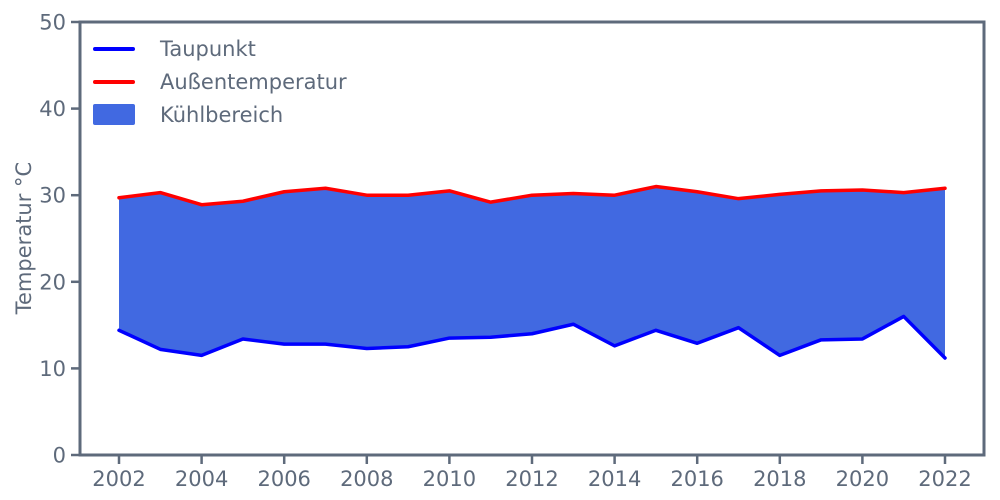  Describe the element at coordinates (114, 114) in the screenshot. I see `kuehlbereich-patch-swatch-icon` at that location.